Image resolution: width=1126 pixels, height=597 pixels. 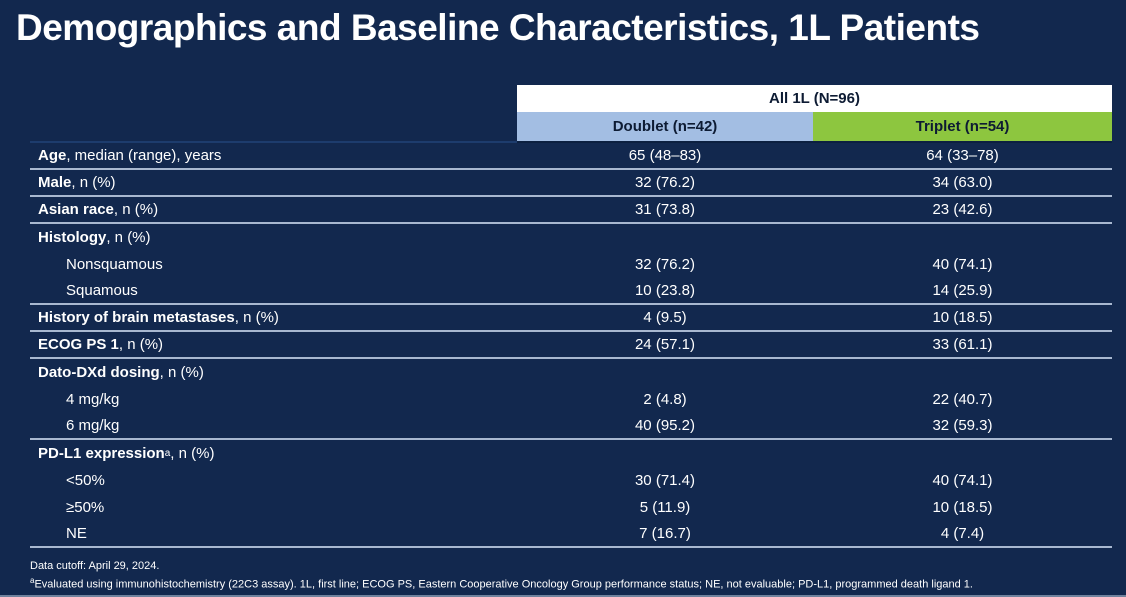 I want to click on triplet-value: 32 (59.3), so click(x=962, y=426).